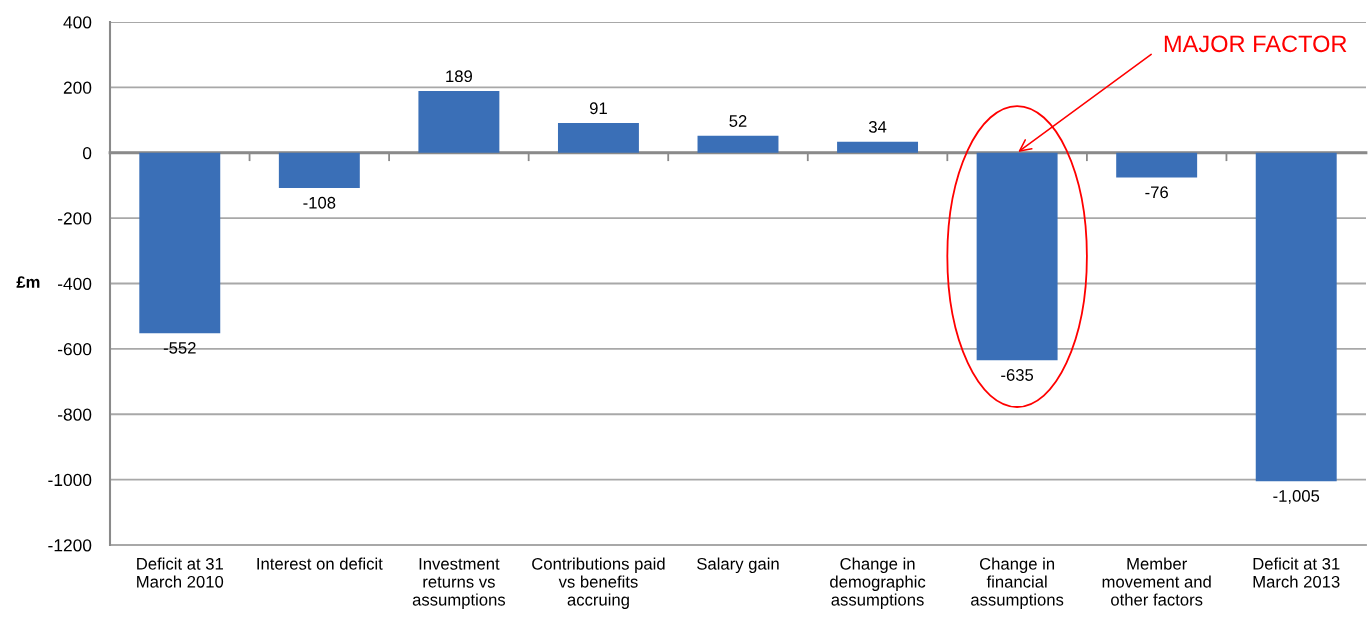  Describe the element at coordinates (459, 76) in the screenshot. I see `data-label: 189` at that location.